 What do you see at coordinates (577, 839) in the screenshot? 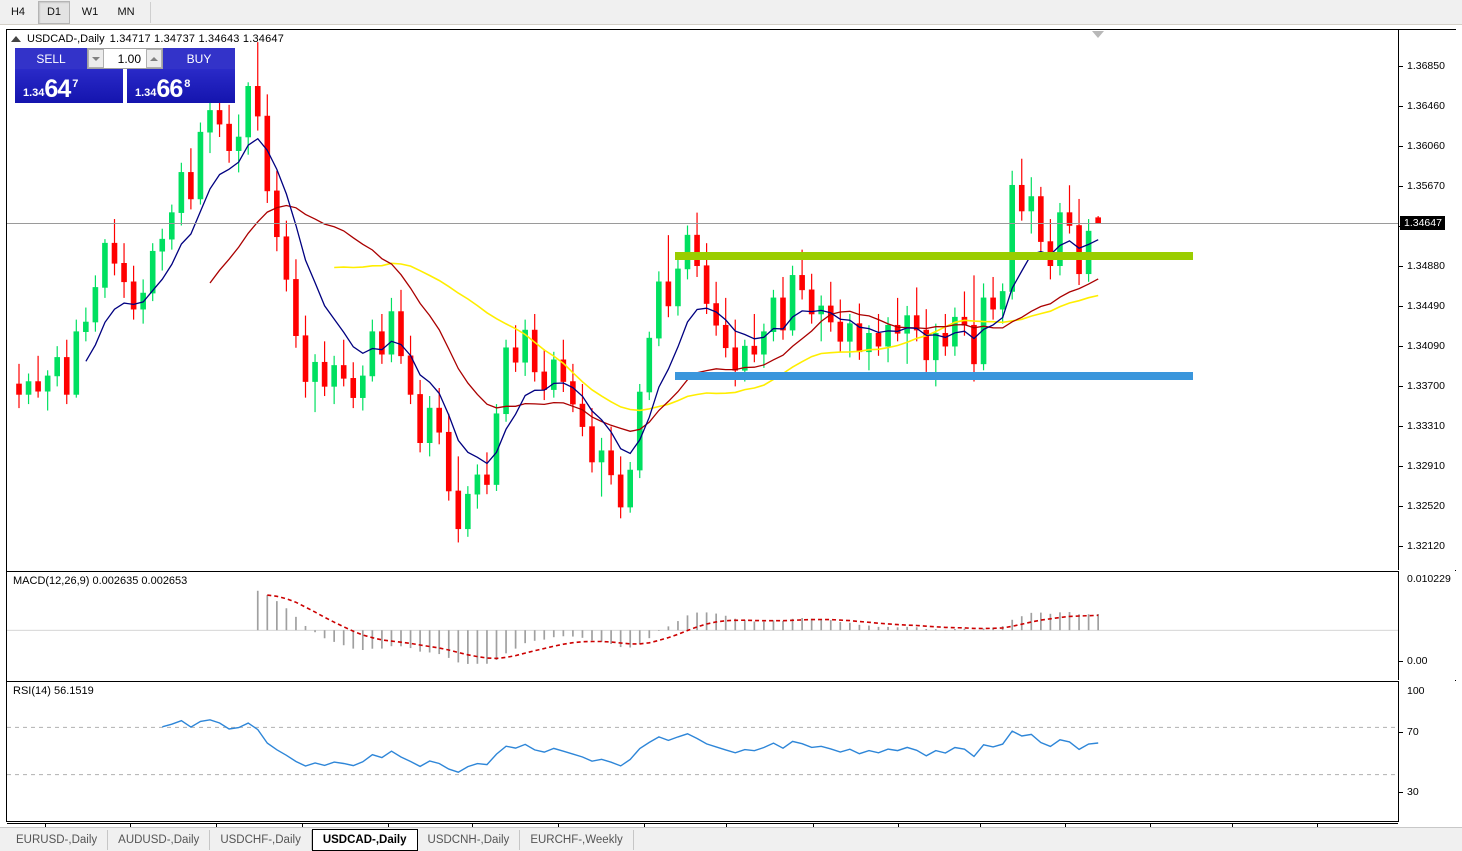
I see `chart-tab-eurchf: EURCHF-,Weekly` at bounding box center [577, 839].